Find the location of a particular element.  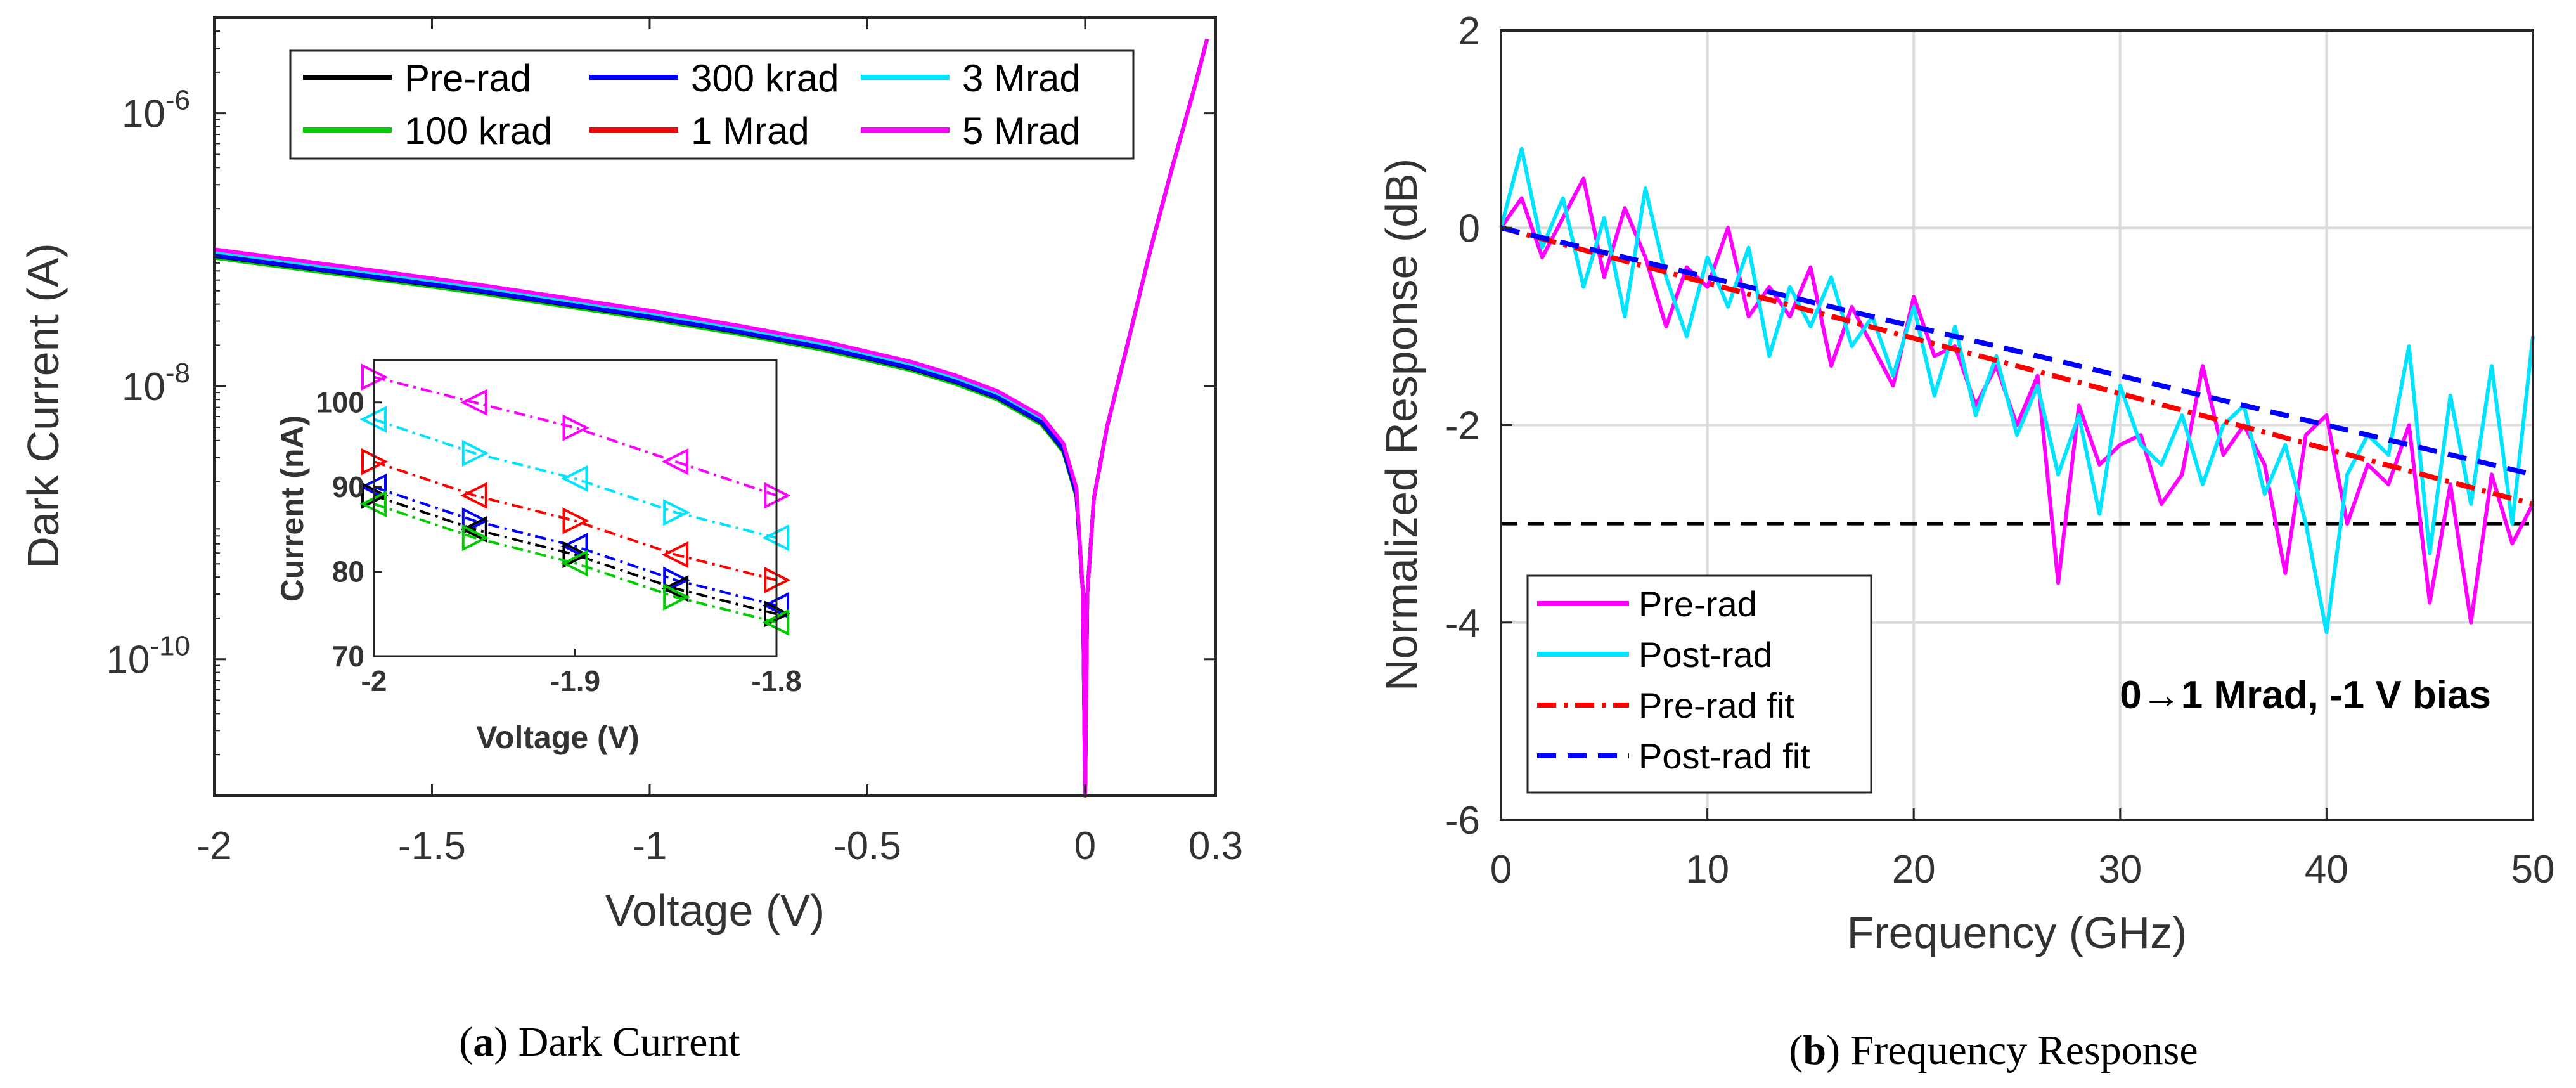

panel-a-x-tick-label: 0 is located at coordinates (1085, 846).